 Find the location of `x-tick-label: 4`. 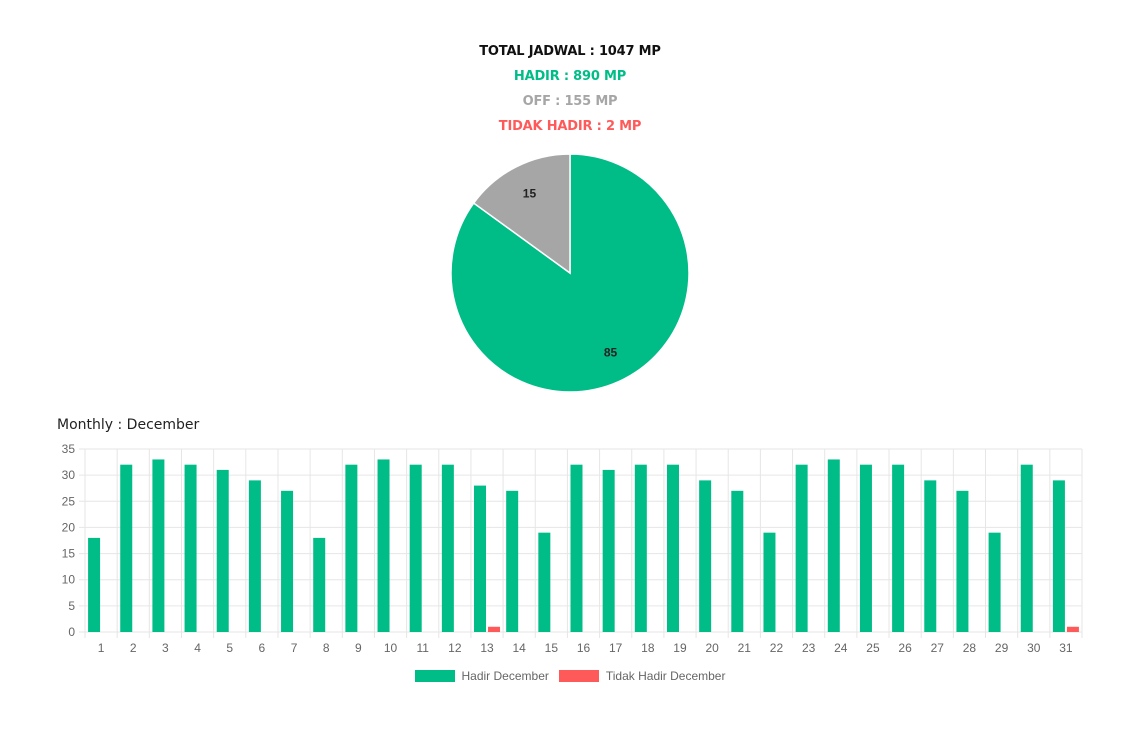

x-tick-label: 4 is located at coordinates (197, 648).